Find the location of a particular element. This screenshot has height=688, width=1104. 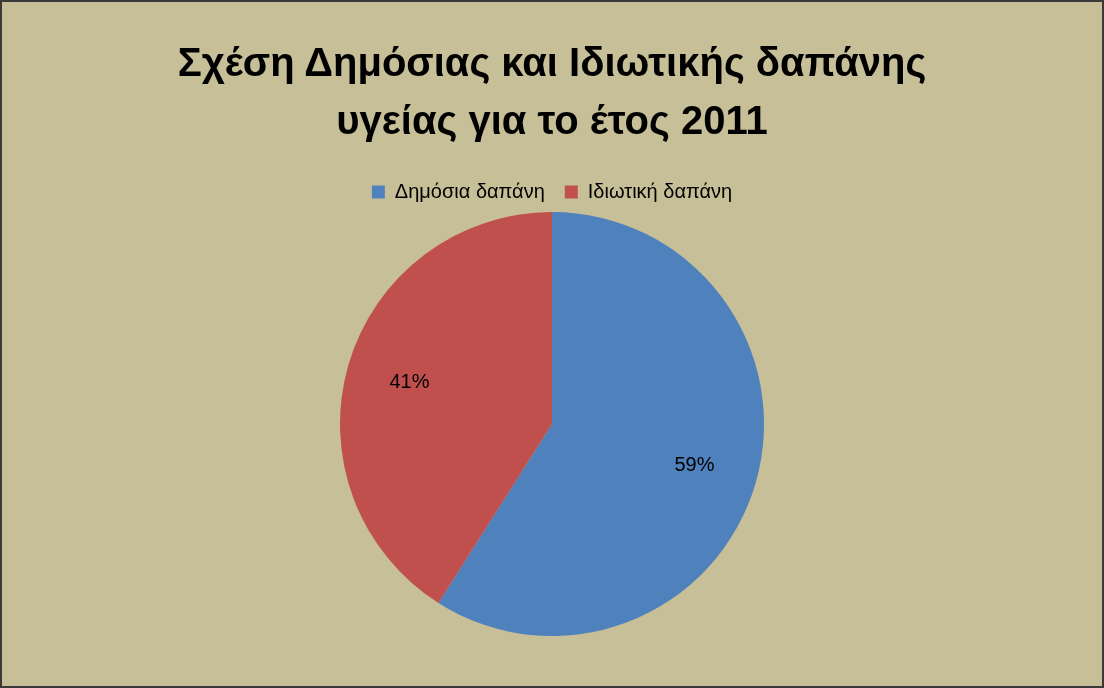

legend-label: Ιδιωτική δαπάνη is located at coordinates (660, 190).